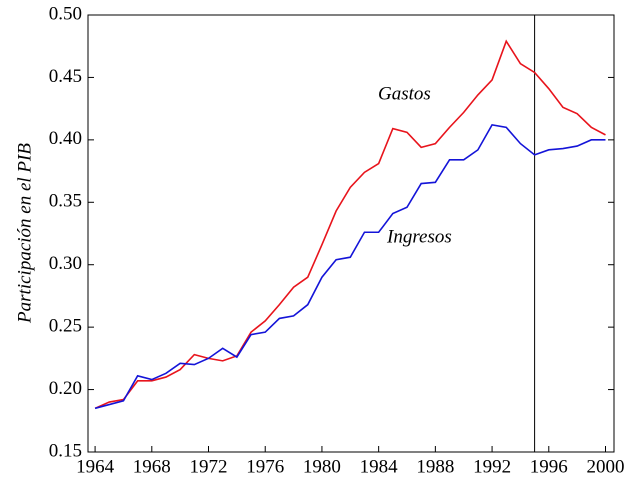 This screenshot has width=632, height=484. I want to click on y-tick-label: 0.45, so click(65, 76).